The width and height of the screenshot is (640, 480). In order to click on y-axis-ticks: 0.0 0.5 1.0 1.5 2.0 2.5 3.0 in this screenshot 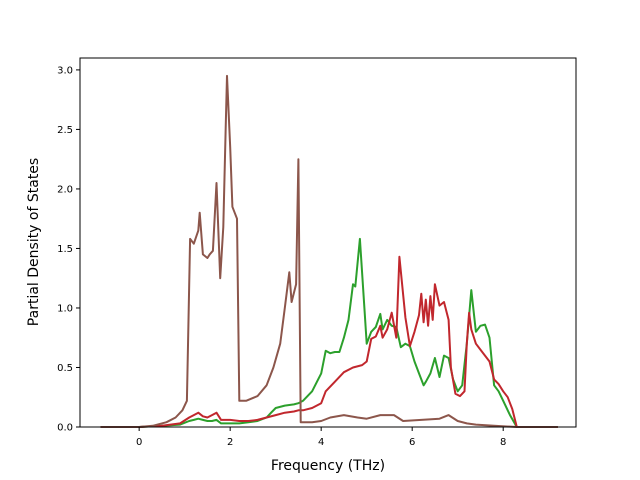, I will do `click(68, 249)`.